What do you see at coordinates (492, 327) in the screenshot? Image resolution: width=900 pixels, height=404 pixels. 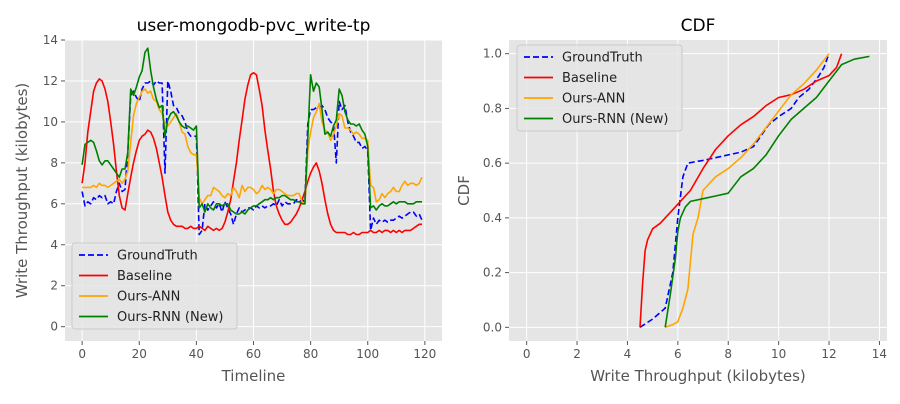 I see `y-tick-label: 0.0` at bounding box center [492, 327].